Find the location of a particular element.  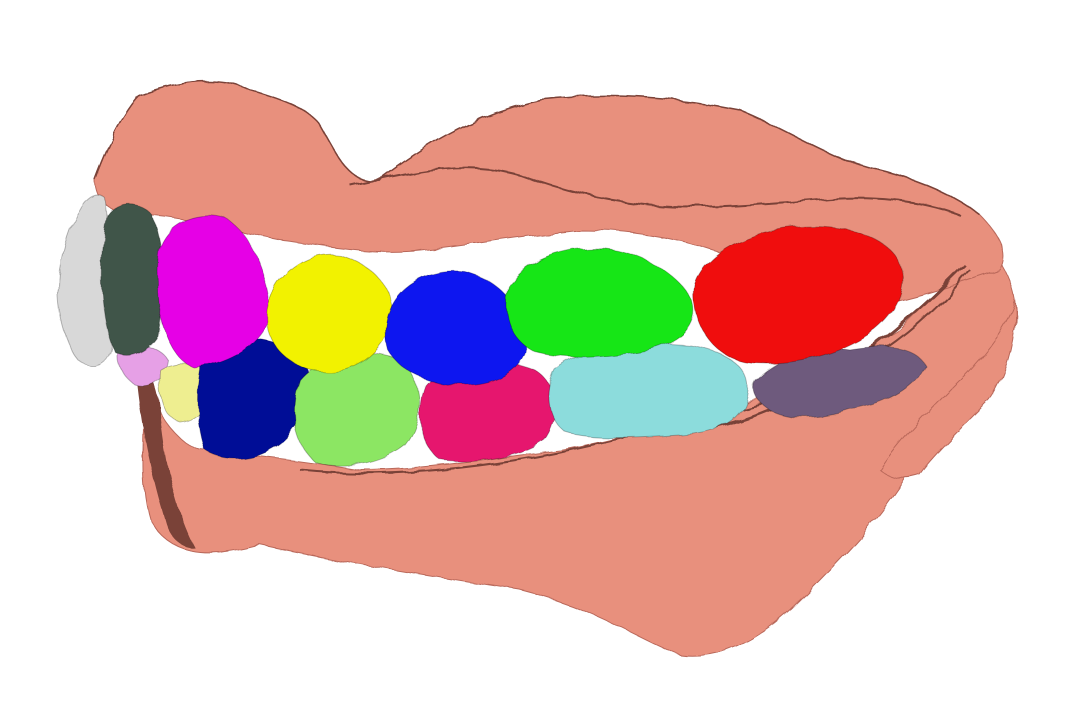

tooth-upper-incisor-darkgreen is located at coordinates (132, 279).